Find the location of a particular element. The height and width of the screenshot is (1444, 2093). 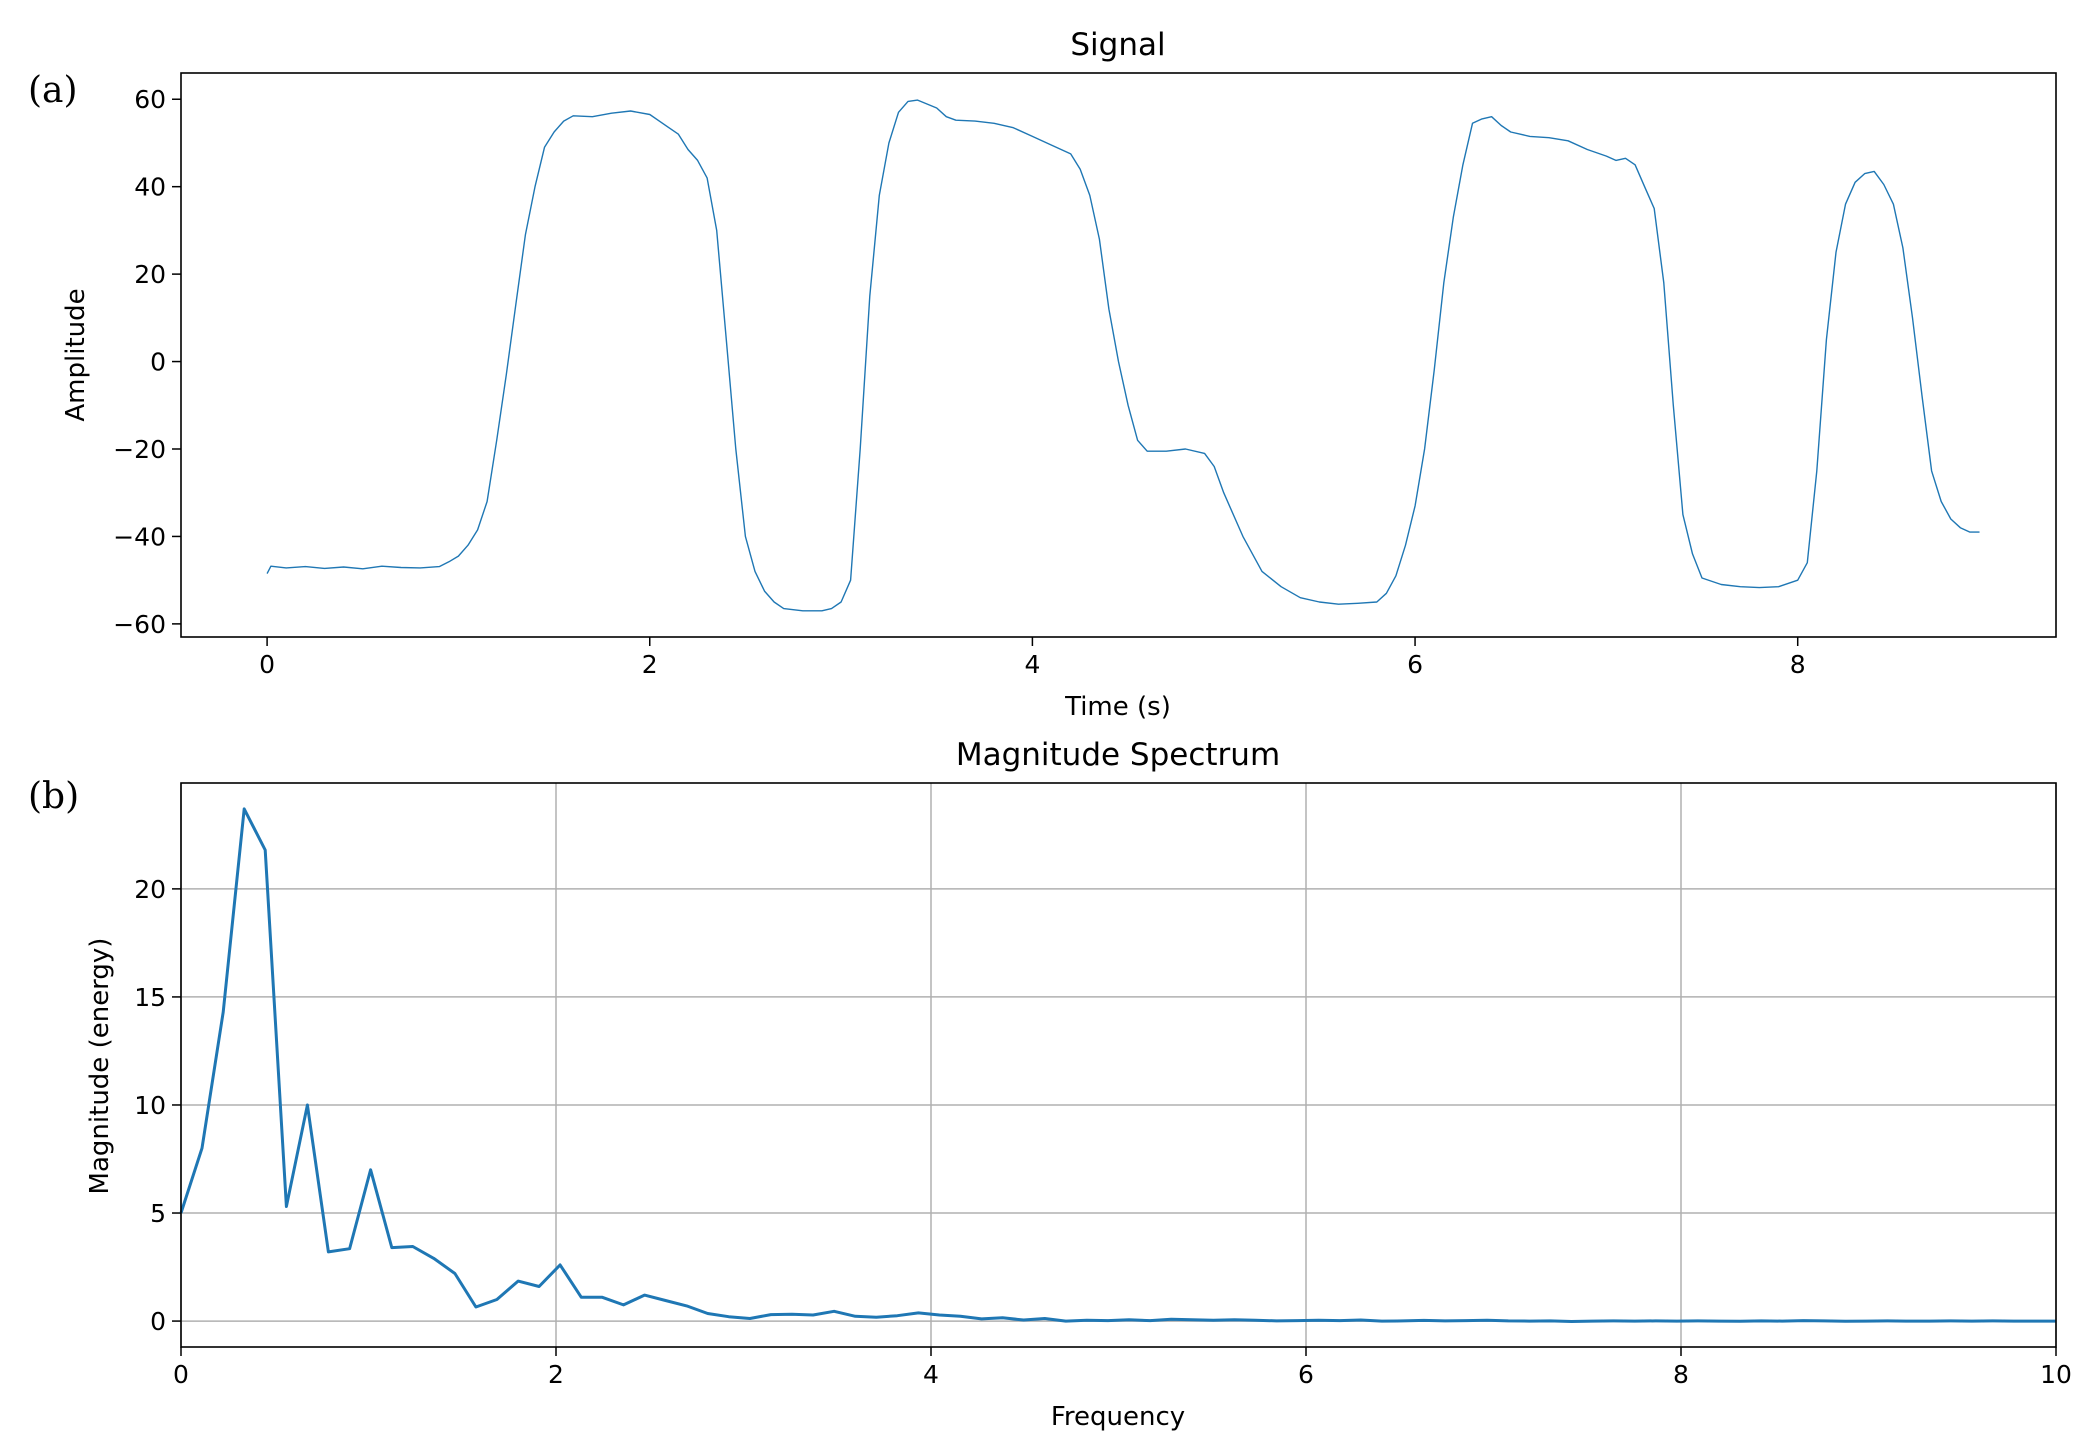

spectrum-y-axis-label: Magnitude (energy) is located at coordinates (100, 1066).